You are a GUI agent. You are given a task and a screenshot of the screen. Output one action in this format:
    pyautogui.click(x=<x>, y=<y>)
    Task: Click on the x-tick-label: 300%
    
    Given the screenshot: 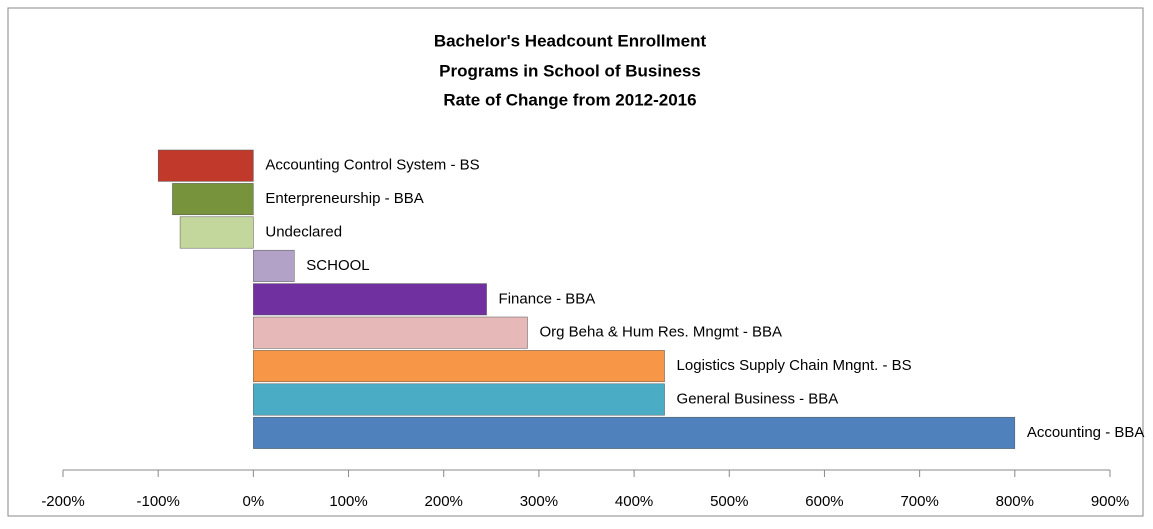 What is the action you would take?
    pyautogui.click(x=539, y=501)
    